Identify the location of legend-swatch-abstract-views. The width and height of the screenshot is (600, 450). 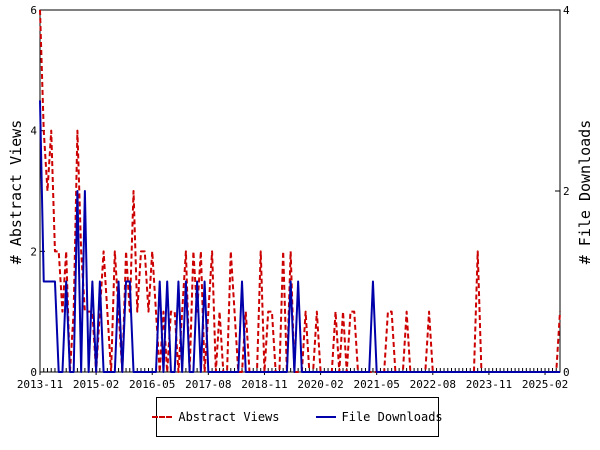
(162, 417).